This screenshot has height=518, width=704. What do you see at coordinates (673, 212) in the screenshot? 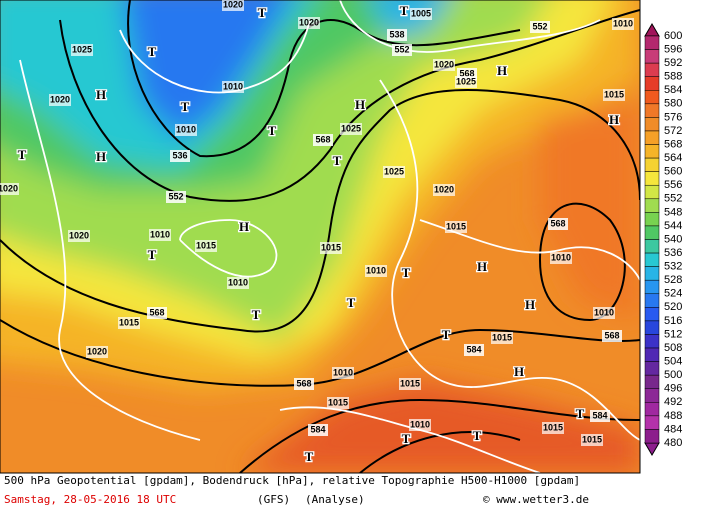
I see `legend-label: 548` at bounding box center [673, 212].